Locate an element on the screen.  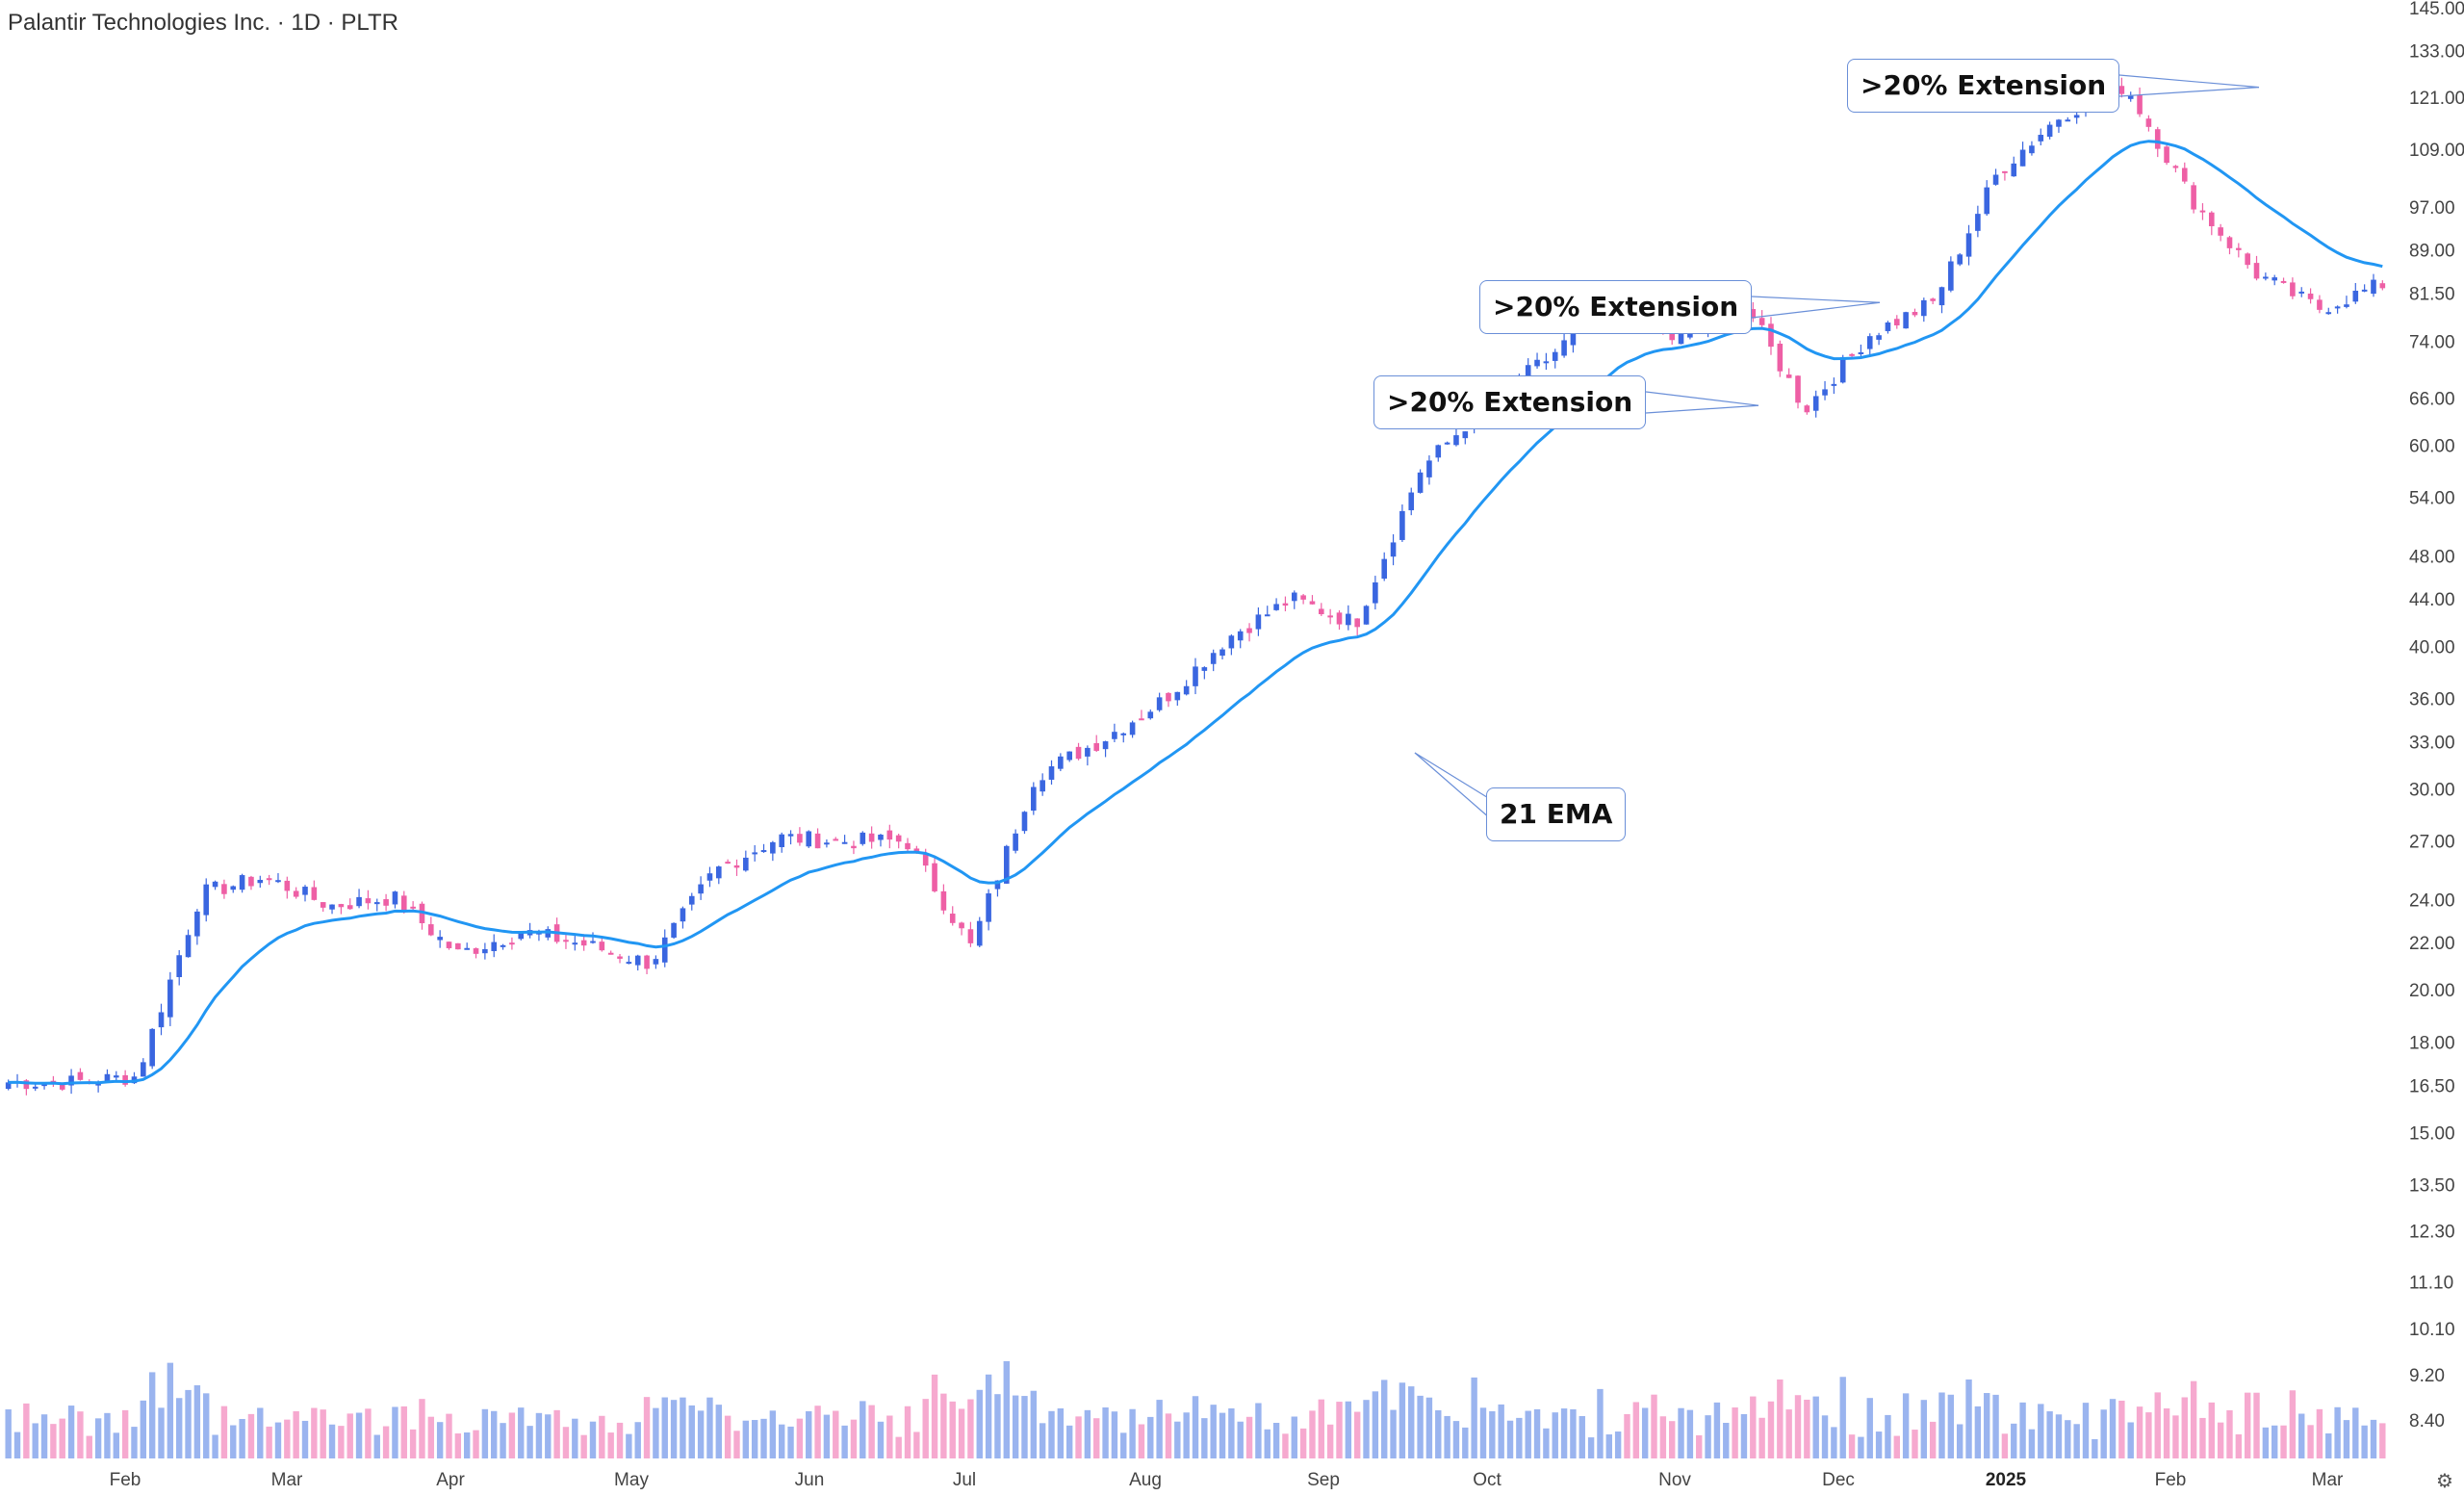
time-tick-label: Apr is located at coordinates (450, 1480).